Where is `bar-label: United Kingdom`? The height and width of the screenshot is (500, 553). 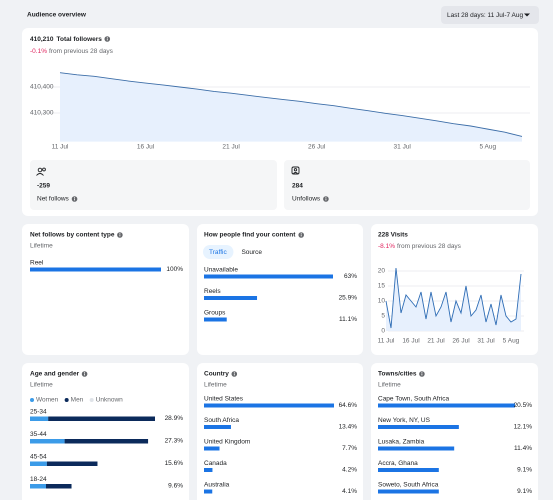
bar-label: United Kingdom is located at coordinates (227, 442).